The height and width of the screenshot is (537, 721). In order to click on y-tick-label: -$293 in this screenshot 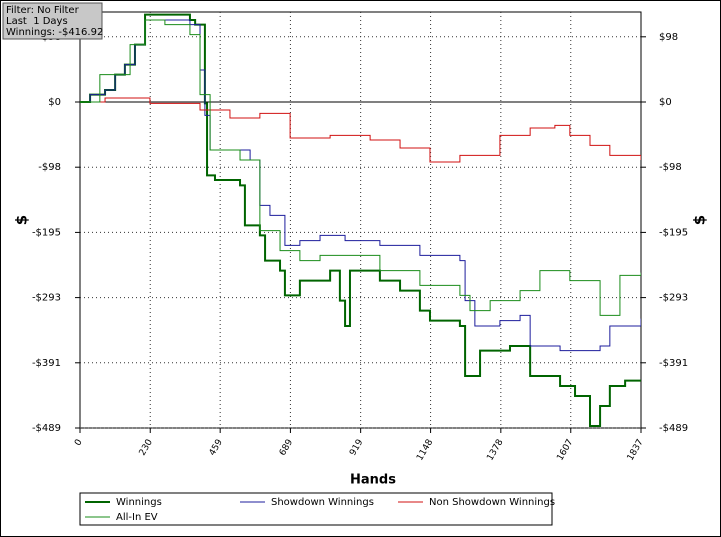, I will do `click(46, 298)`.